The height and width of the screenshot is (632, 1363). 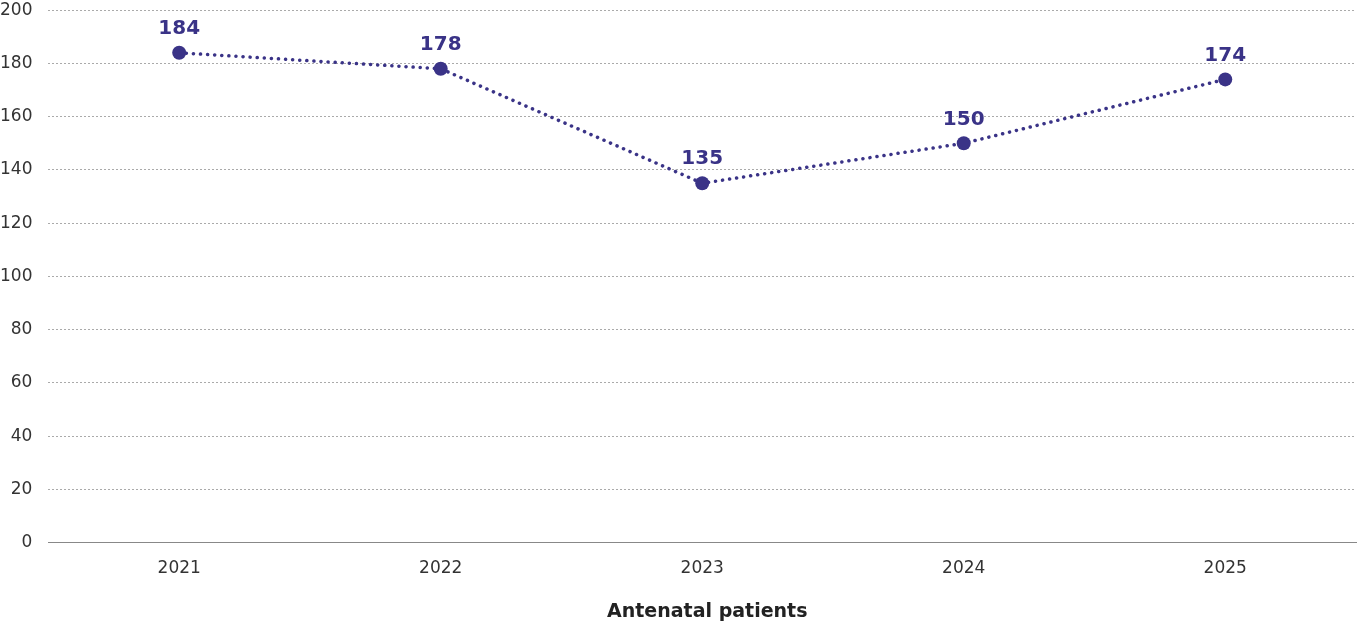 I want to click on y-tick-label: 40, so click(x=21, y=434).